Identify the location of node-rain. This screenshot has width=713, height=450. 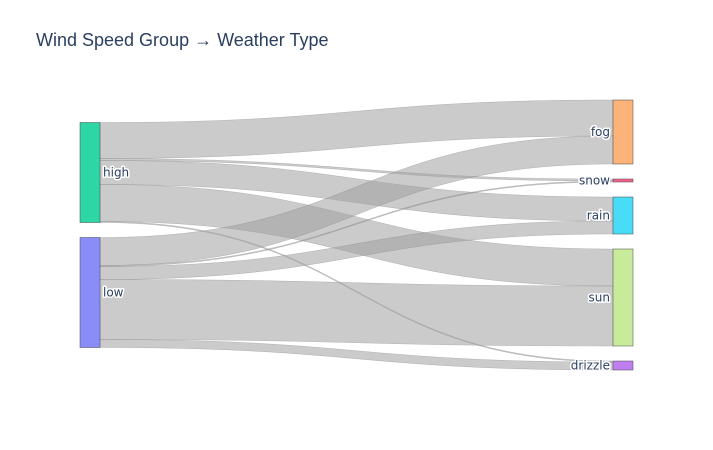
(623, 215).